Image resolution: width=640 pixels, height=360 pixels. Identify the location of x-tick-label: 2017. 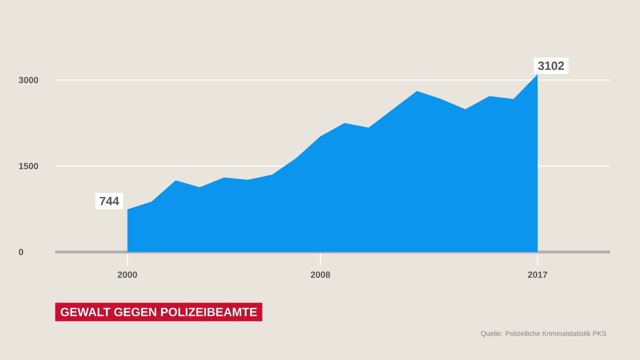
(538, 275).